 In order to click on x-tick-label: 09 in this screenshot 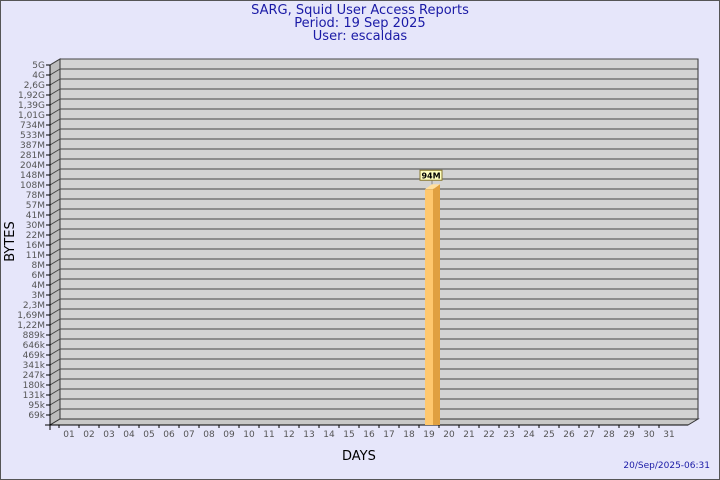, I will do `click(229, 435)`.